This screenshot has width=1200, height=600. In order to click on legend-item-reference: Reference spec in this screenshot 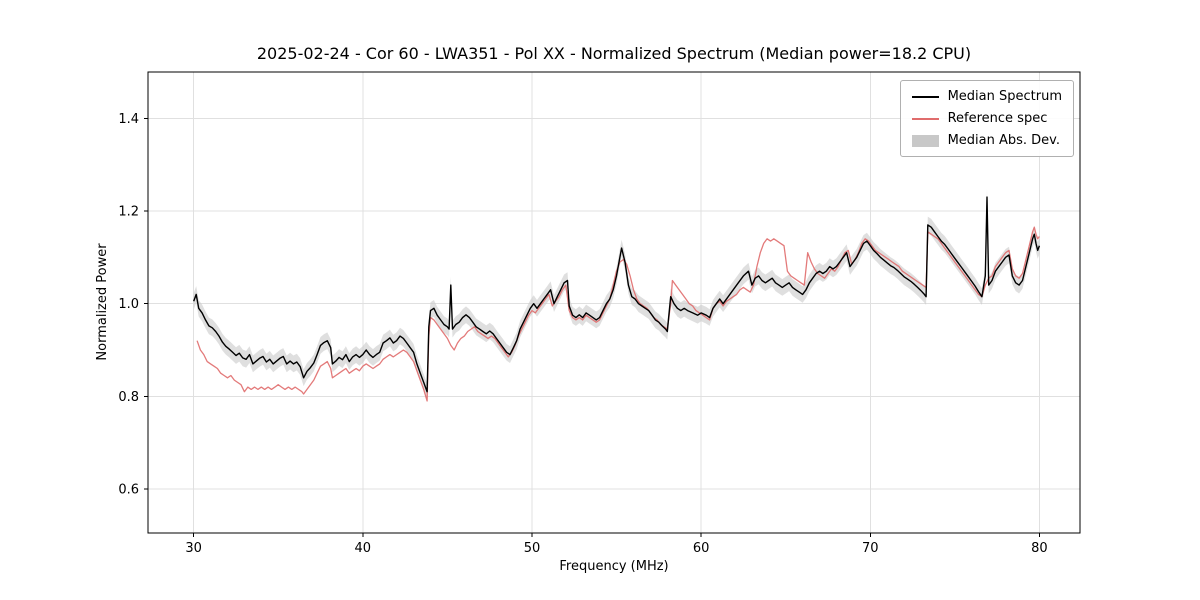, I will do `click(986, 118)`.